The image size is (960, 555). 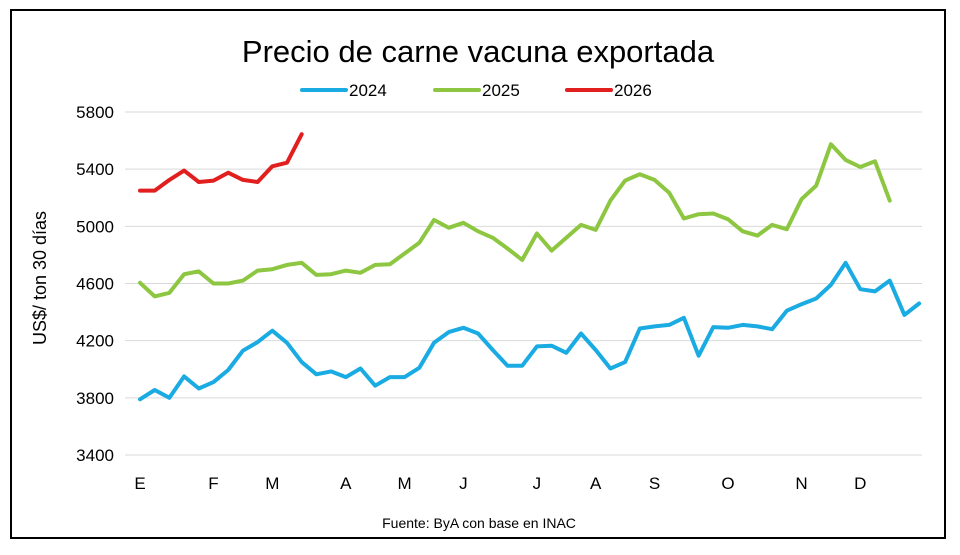 What do you see at coordinates (95, 169) in the screenshot?
I see `y-tick-label: 5400` at bounding box center [95, 169].